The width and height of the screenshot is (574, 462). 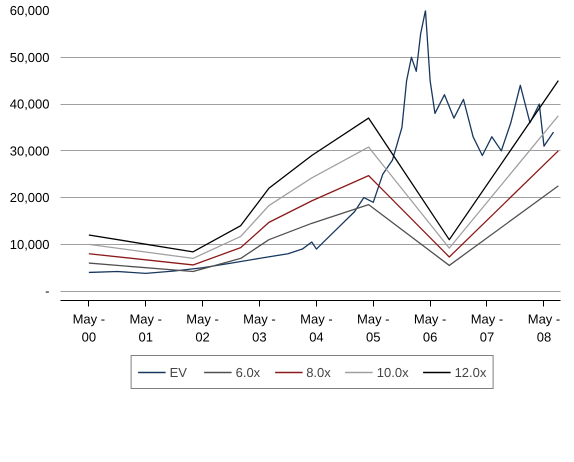 I want to click on legend-label: 6.0x, so click(x=248, y=372).